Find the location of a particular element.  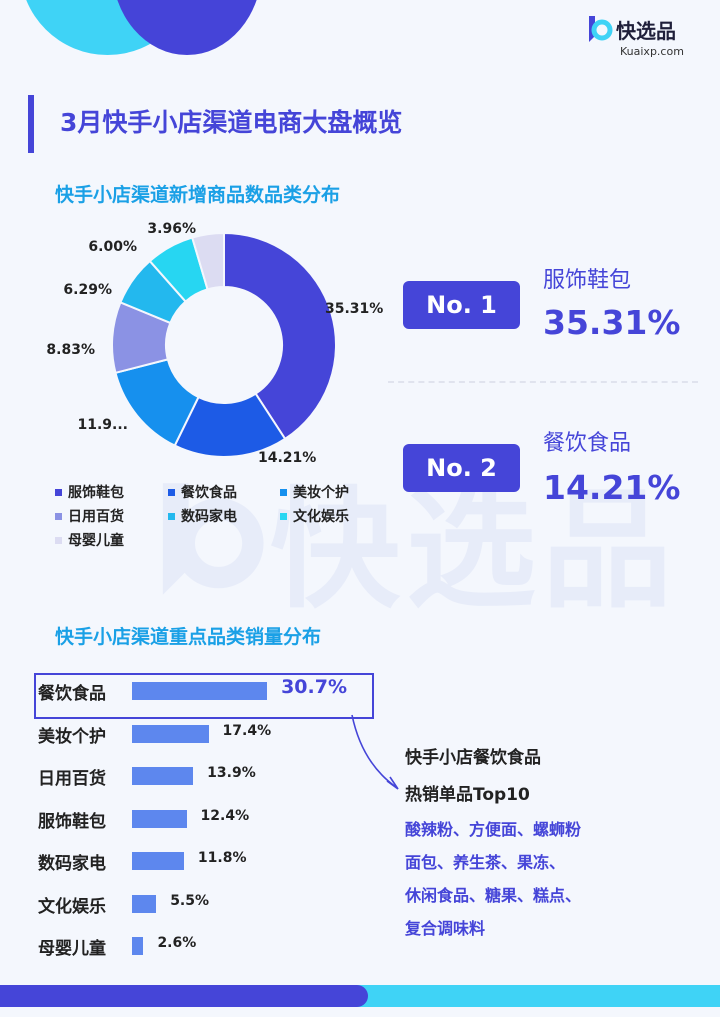

hot-title-line2: 热销单品Top10 is located at coordinates (467, 795).